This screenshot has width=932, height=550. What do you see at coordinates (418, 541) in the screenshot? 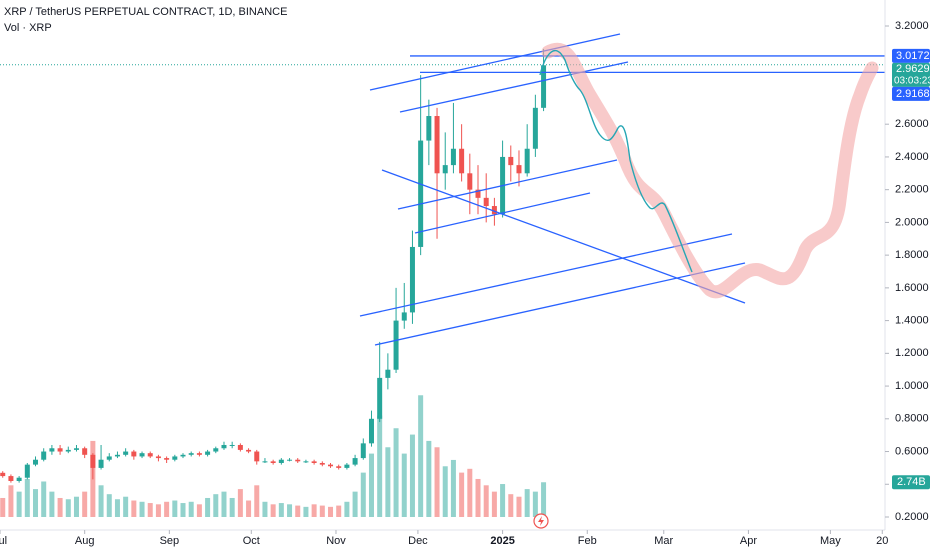
I see `x-tick-label: Dec` at bounding box center [418, 541].